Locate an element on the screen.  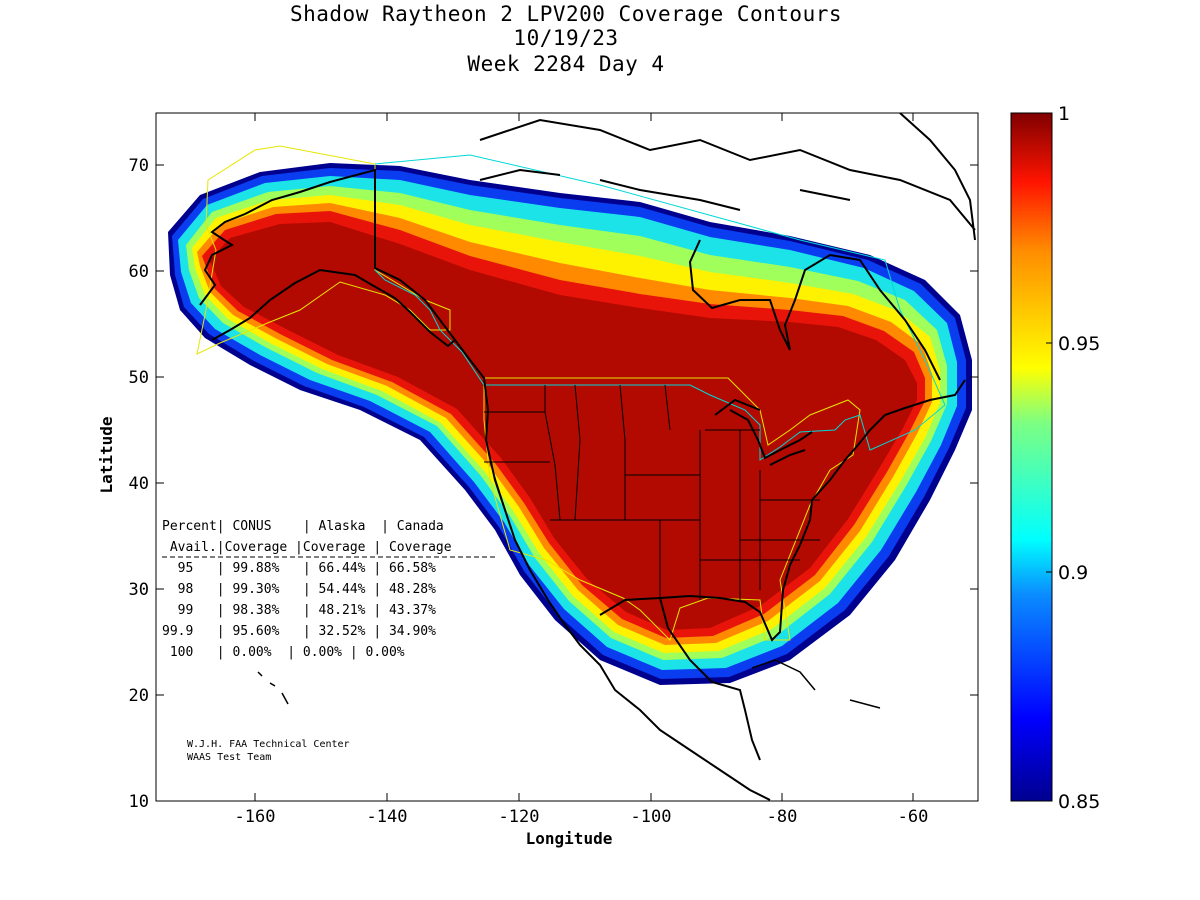
y-tick-label: 30 is located at coordinates (139, 590).